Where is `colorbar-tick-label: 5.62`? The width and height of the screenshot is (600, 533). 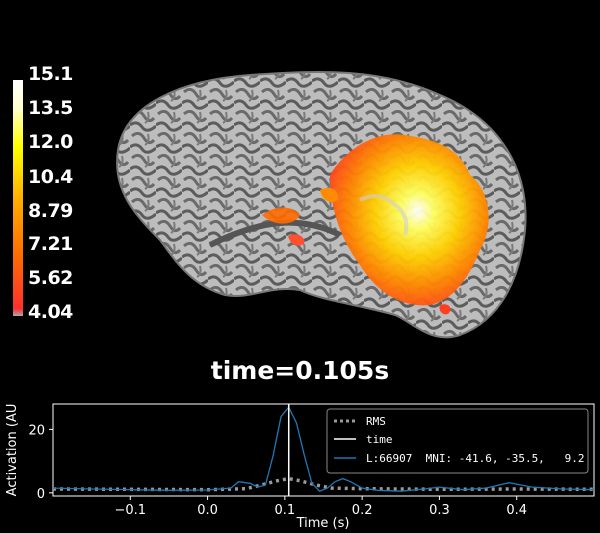 colorbar-tick-label: 5.62 is located at coordinates (50, 278).